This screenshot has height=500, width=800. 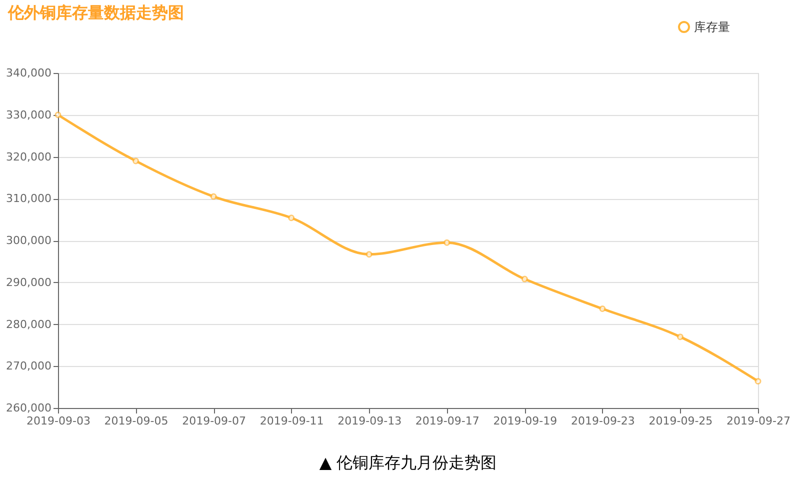 I want to click on x-tick-label: 2019-09-11, so click(x=292, y=421).